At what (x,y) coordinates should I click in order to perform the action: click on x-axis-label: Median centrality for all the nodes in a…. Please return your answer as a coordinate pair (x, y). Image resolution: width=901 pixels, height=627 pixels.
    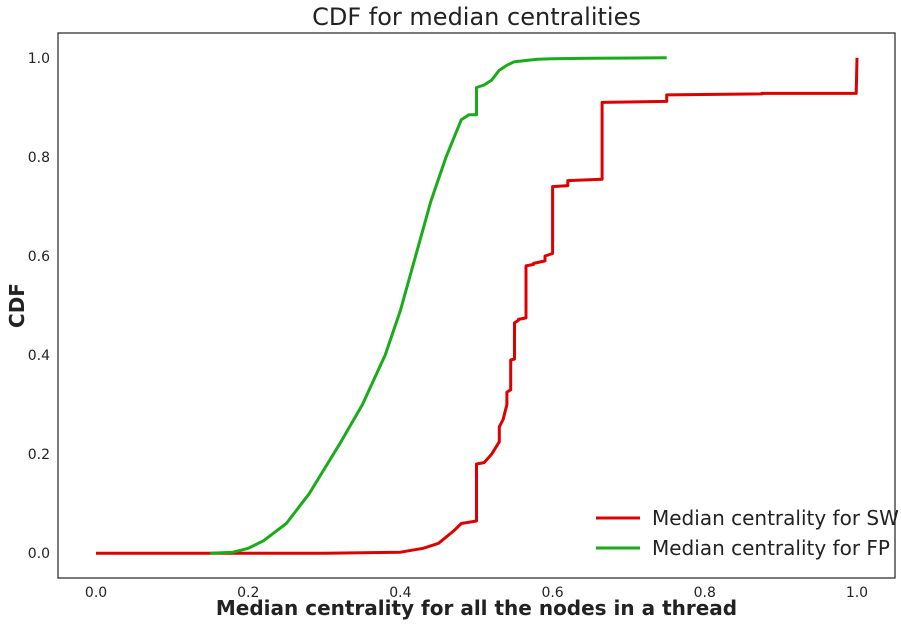
    Looking at the image, I should click on (476, 608).